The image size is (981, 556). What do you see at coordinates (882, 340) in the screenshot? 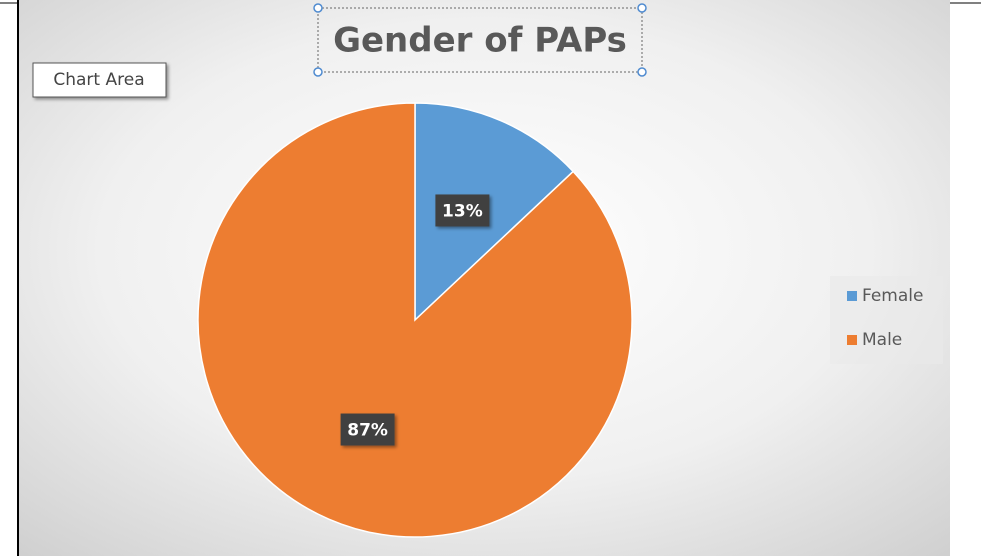
I see `legend-label: Male` at bounding box center [882, 340].